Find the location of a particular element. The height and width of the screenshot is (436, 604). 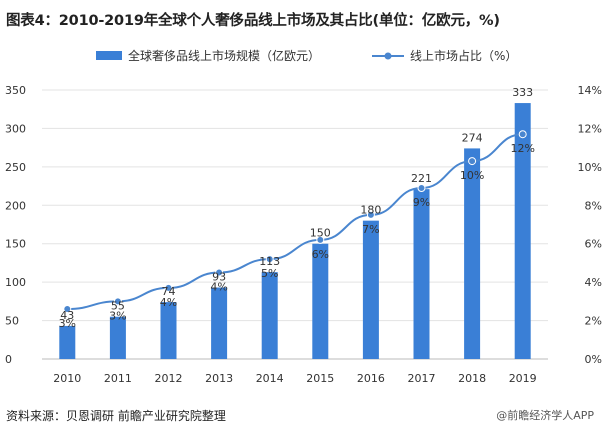

x-tick-label: 2012 is located at coordinates (169, 378).